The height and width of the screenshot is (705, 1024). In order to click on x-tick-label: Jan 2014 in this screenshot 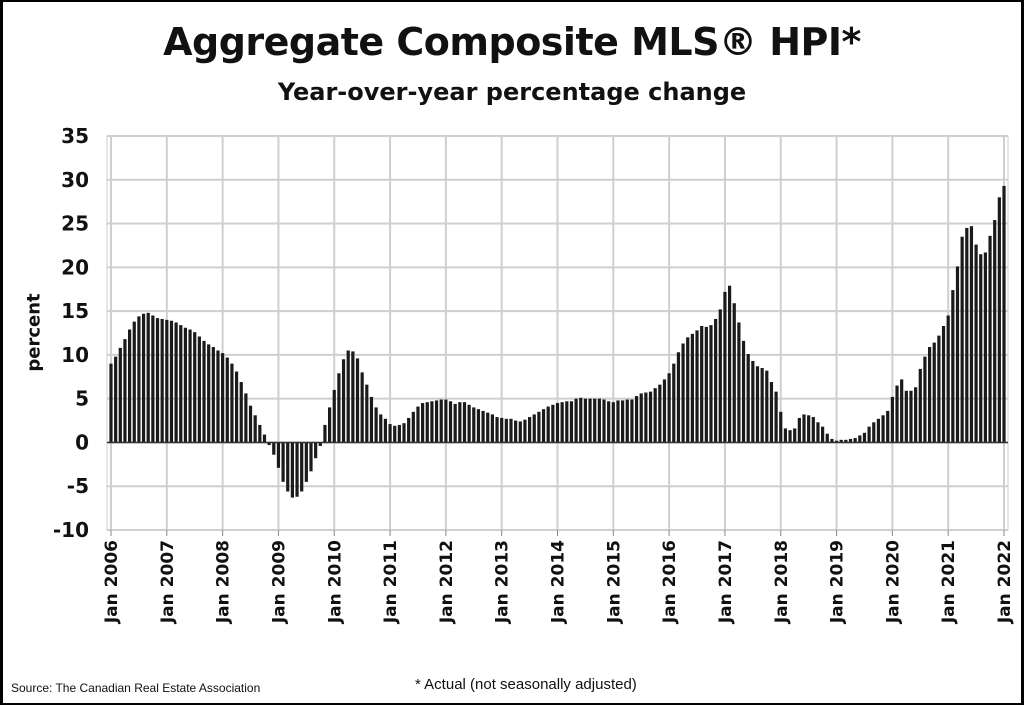, I will do `click(559, 582)`.